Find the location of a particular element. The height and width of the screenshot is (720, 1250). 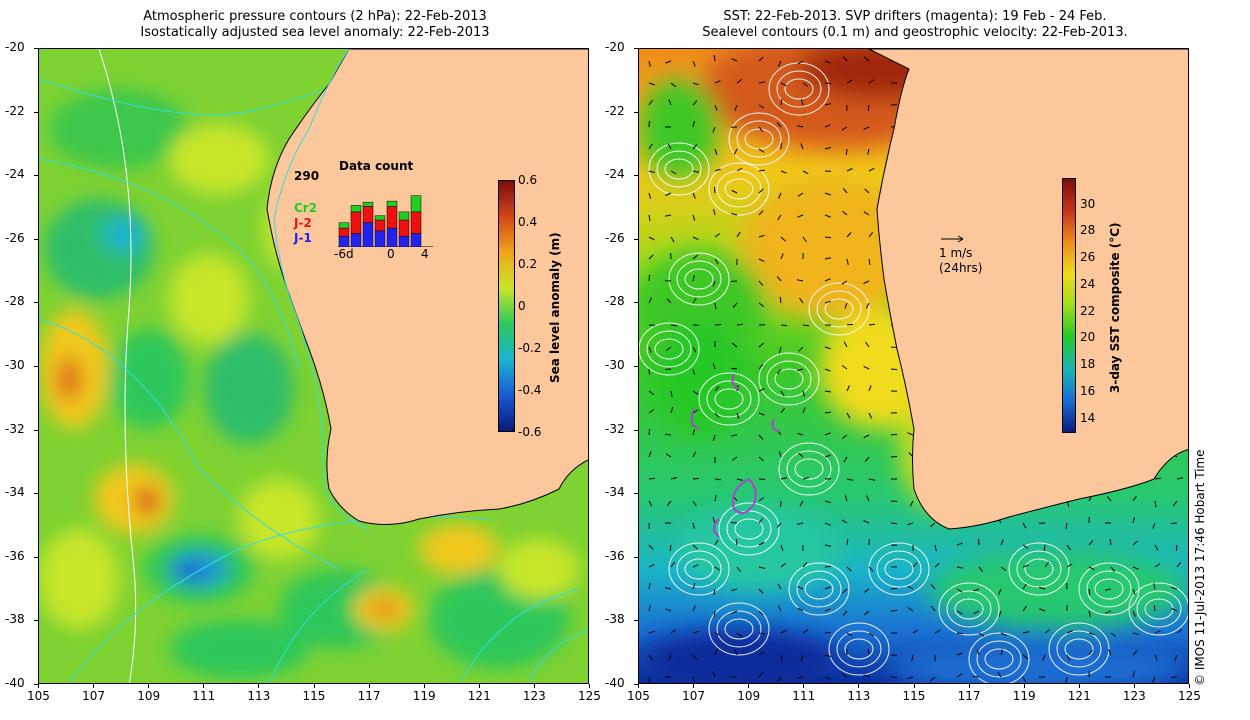

latitude-label: -30 is located at coordinates (15, 365).